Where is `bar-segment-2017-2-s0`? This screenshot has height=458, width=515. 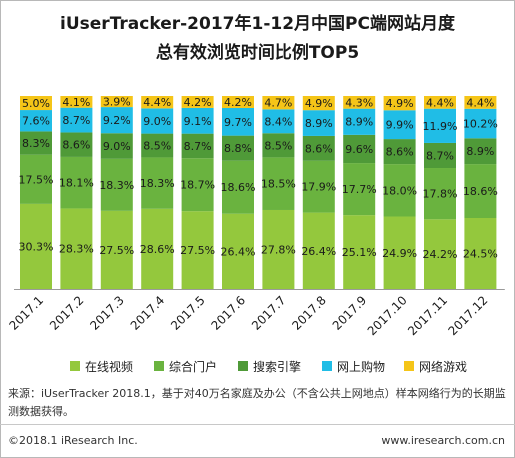
bar-segment-2017-2-s0 is located at coordinates (76, 248).